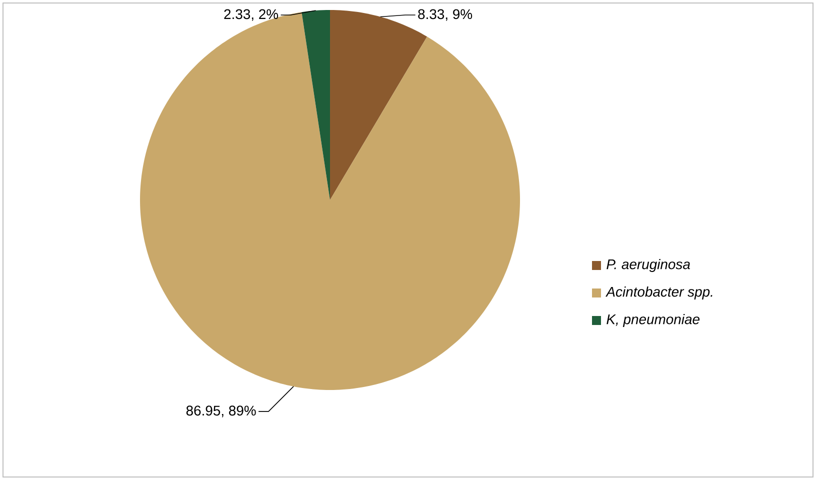 This screenshot has height=480, width=816. Describe the element at coordinates (221, 412) in the screenshot. I see `data-label: 86.95, 89%` at that location.